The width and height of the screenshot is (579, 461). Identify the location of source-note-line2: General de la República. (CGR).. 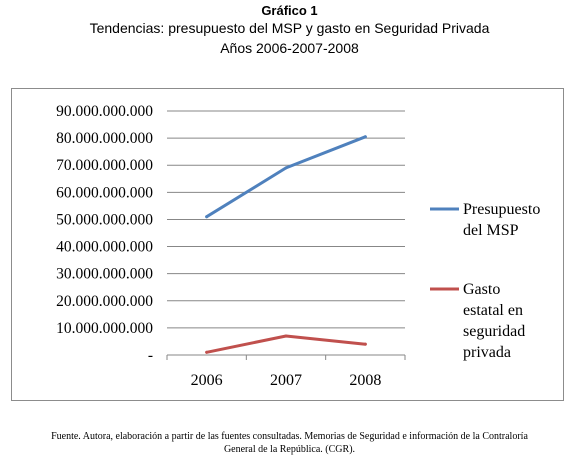
(289, 449).